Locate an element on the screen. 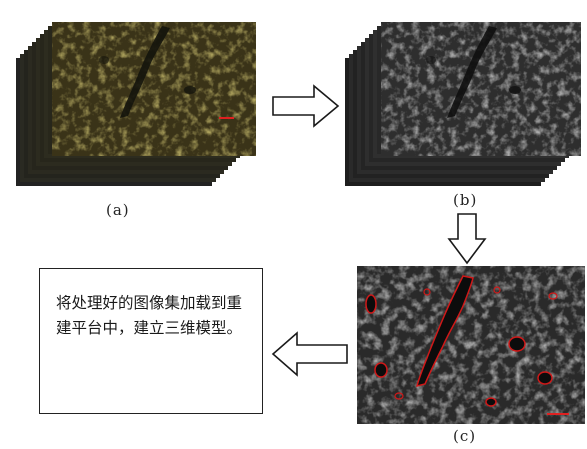  caption-c: (c) is located at coordinates (465, 436).